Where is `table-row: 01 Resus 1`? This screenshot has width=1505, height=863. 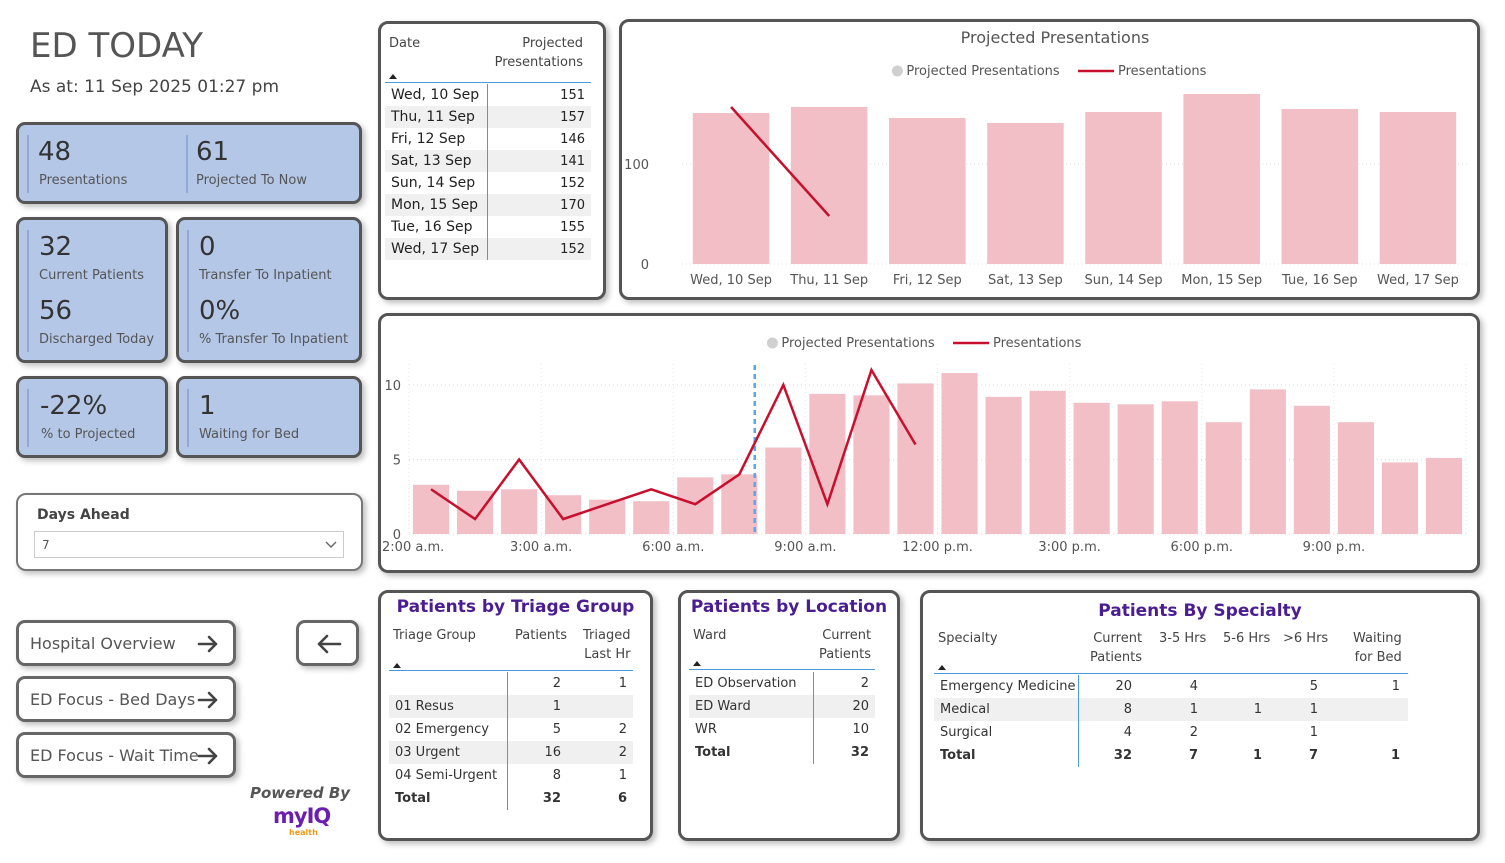 table-row: 01 Resus 1 is located at coordinates (511, 706).